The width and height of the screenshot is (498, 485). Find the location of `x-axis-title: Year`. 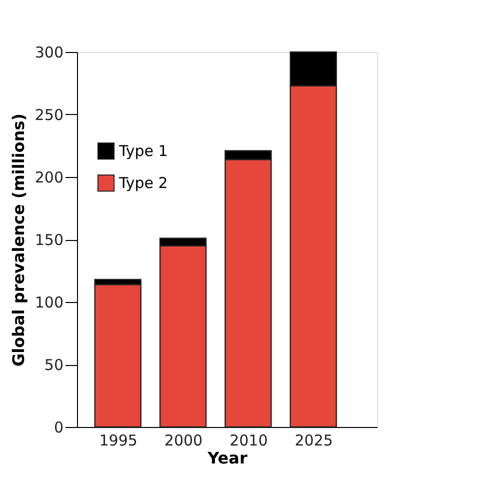

x-axis-title: Year is located at coordinates (227, 458).